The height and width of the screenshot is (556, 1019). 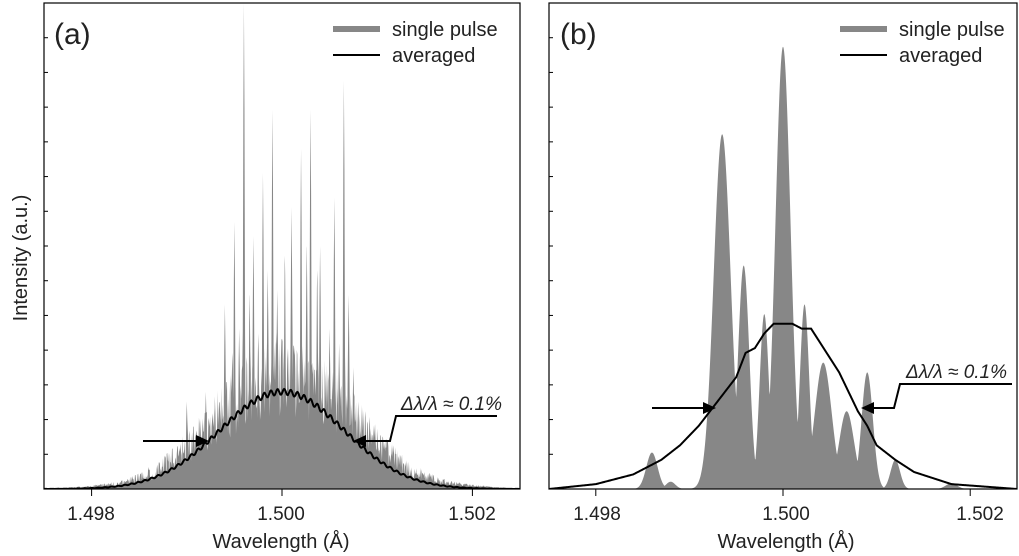 I want to click on averaged-series-b, so click(x=783, y=405).